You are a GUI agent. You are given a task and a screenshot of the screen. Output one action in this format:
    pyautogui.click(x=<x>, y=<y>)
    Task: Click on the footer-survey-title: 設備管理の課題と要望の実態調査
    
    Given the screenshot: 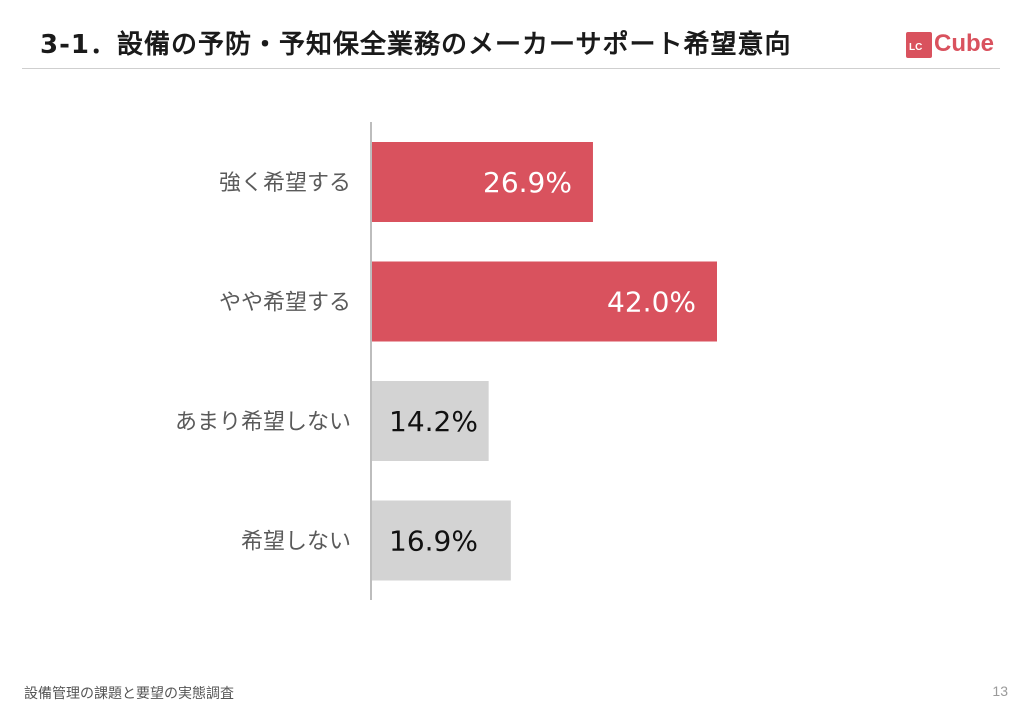 What is the action you would take?
    pyautogui.click(x=129, y=694)
    